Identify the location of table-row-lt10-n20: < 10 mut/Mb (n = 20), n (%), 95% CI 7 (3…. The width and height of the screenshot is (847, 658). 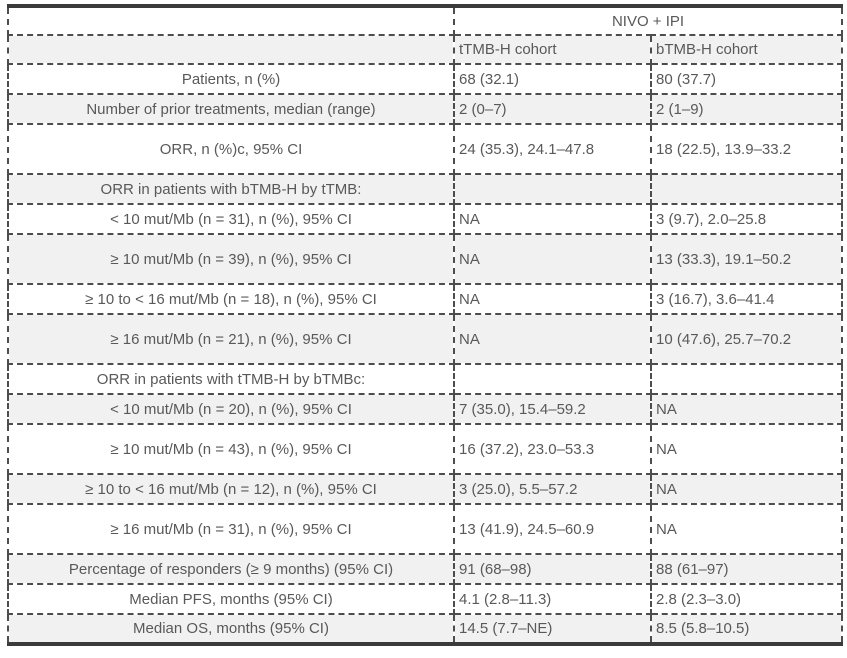
(425, 409).